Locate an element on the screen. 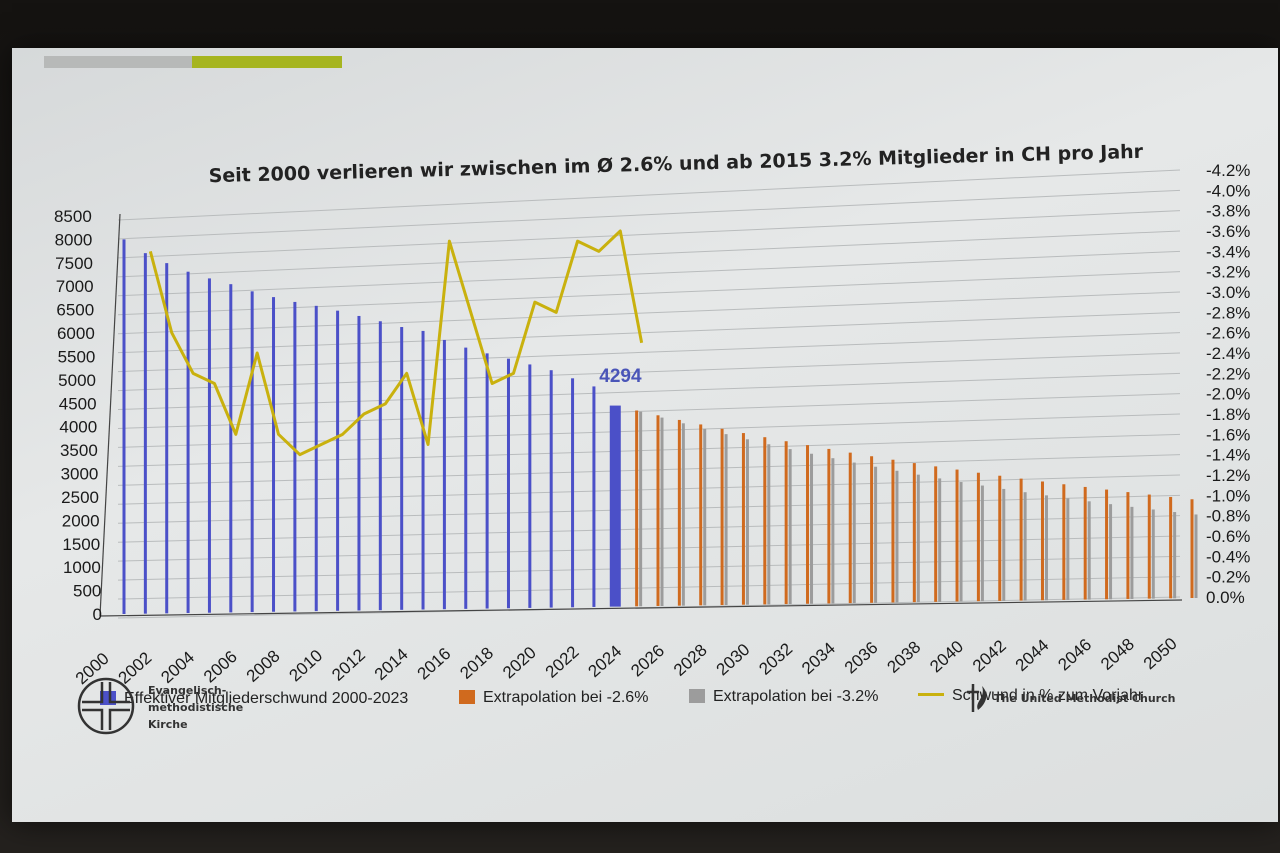 This screenshot has width=1280, height=853. right-tick-label: -0.2% is located at coordinates (1228, 577).